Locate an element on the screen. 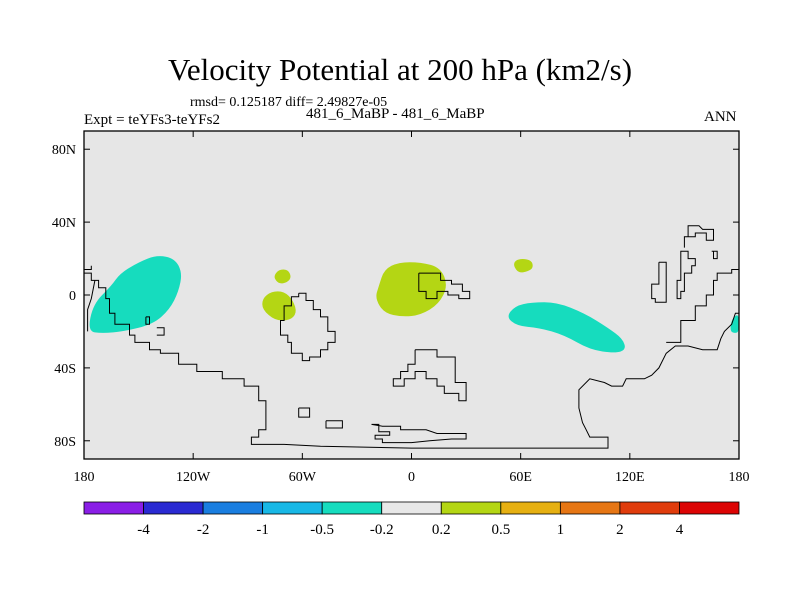  colorbar-label: -2 is located at coordinates (203, 530).